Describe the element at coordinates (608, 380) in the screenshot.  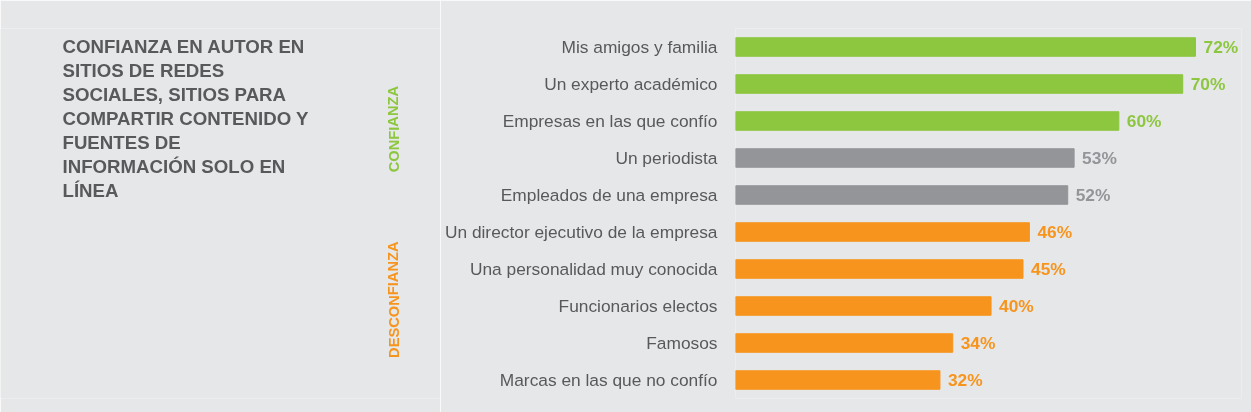
I see `y-tick-label: Marcas en las que no confío` at that location.